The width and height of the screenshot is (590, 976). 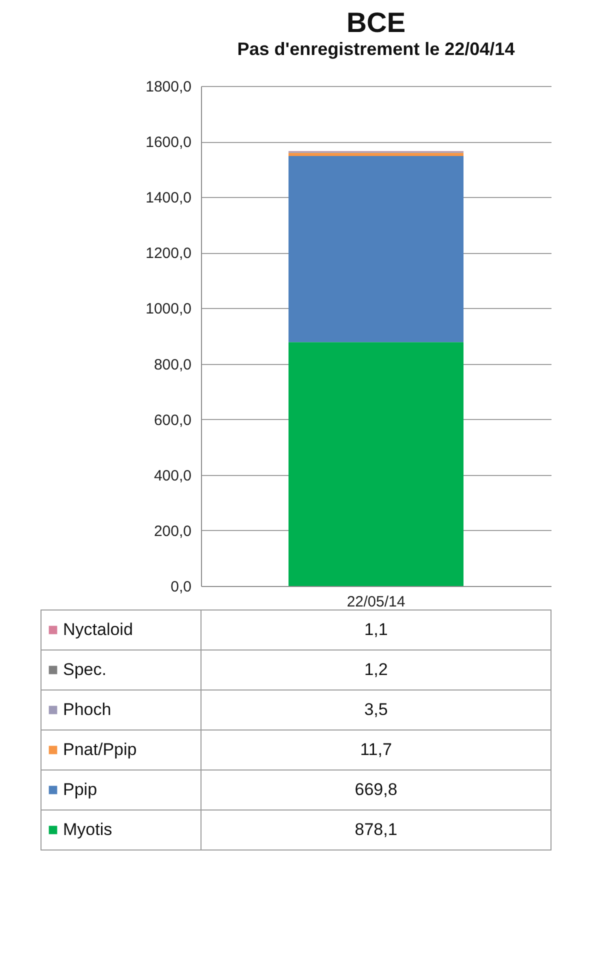 I want to click on legend-label: Ppip, so click(x=80, y=789).